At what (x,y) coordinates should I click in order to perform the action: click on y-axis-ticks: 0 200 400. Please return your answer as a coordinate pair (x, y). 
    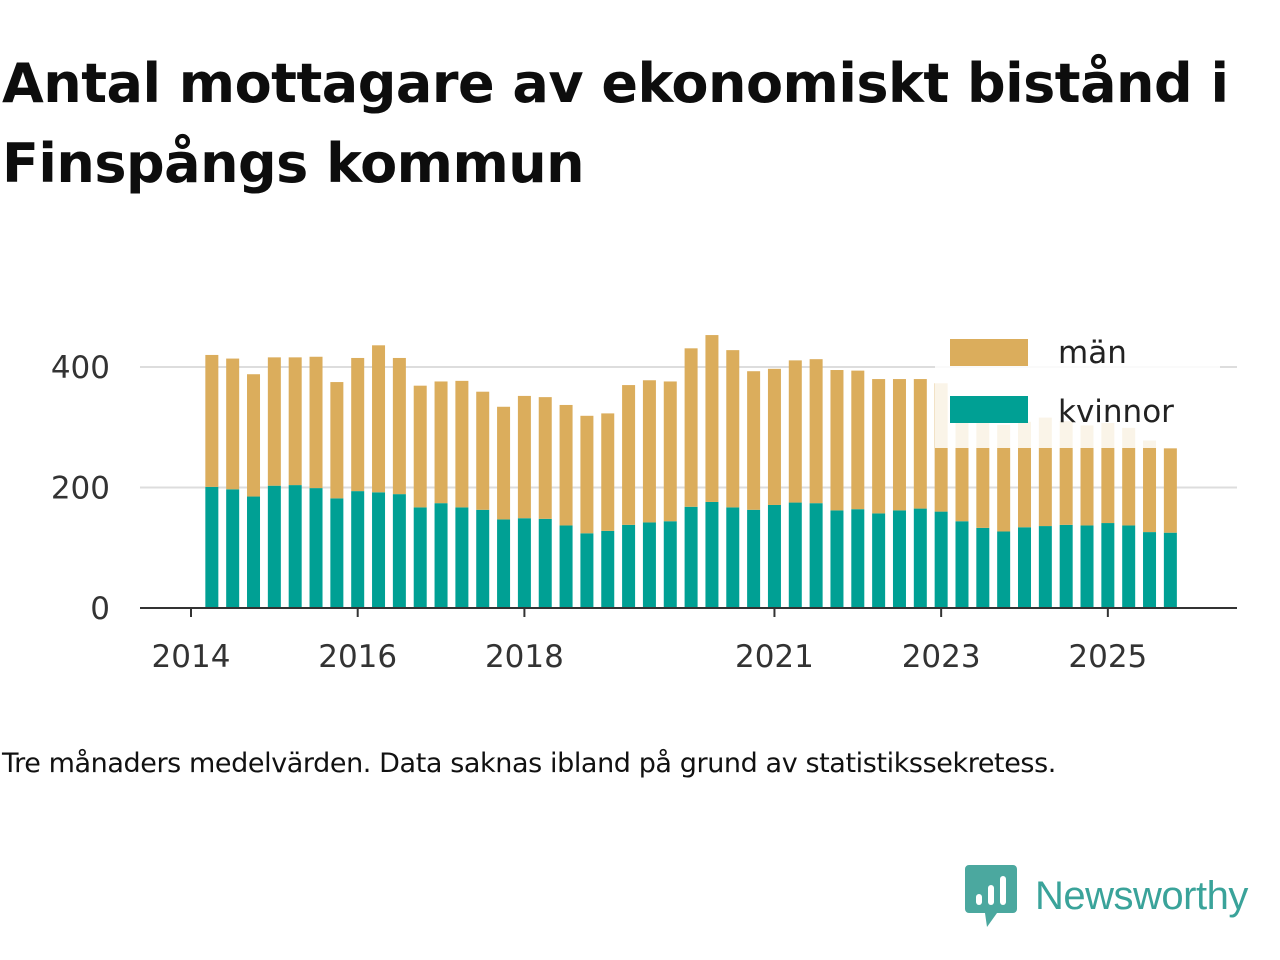
    Looking at the image, I should click on (80, 488).